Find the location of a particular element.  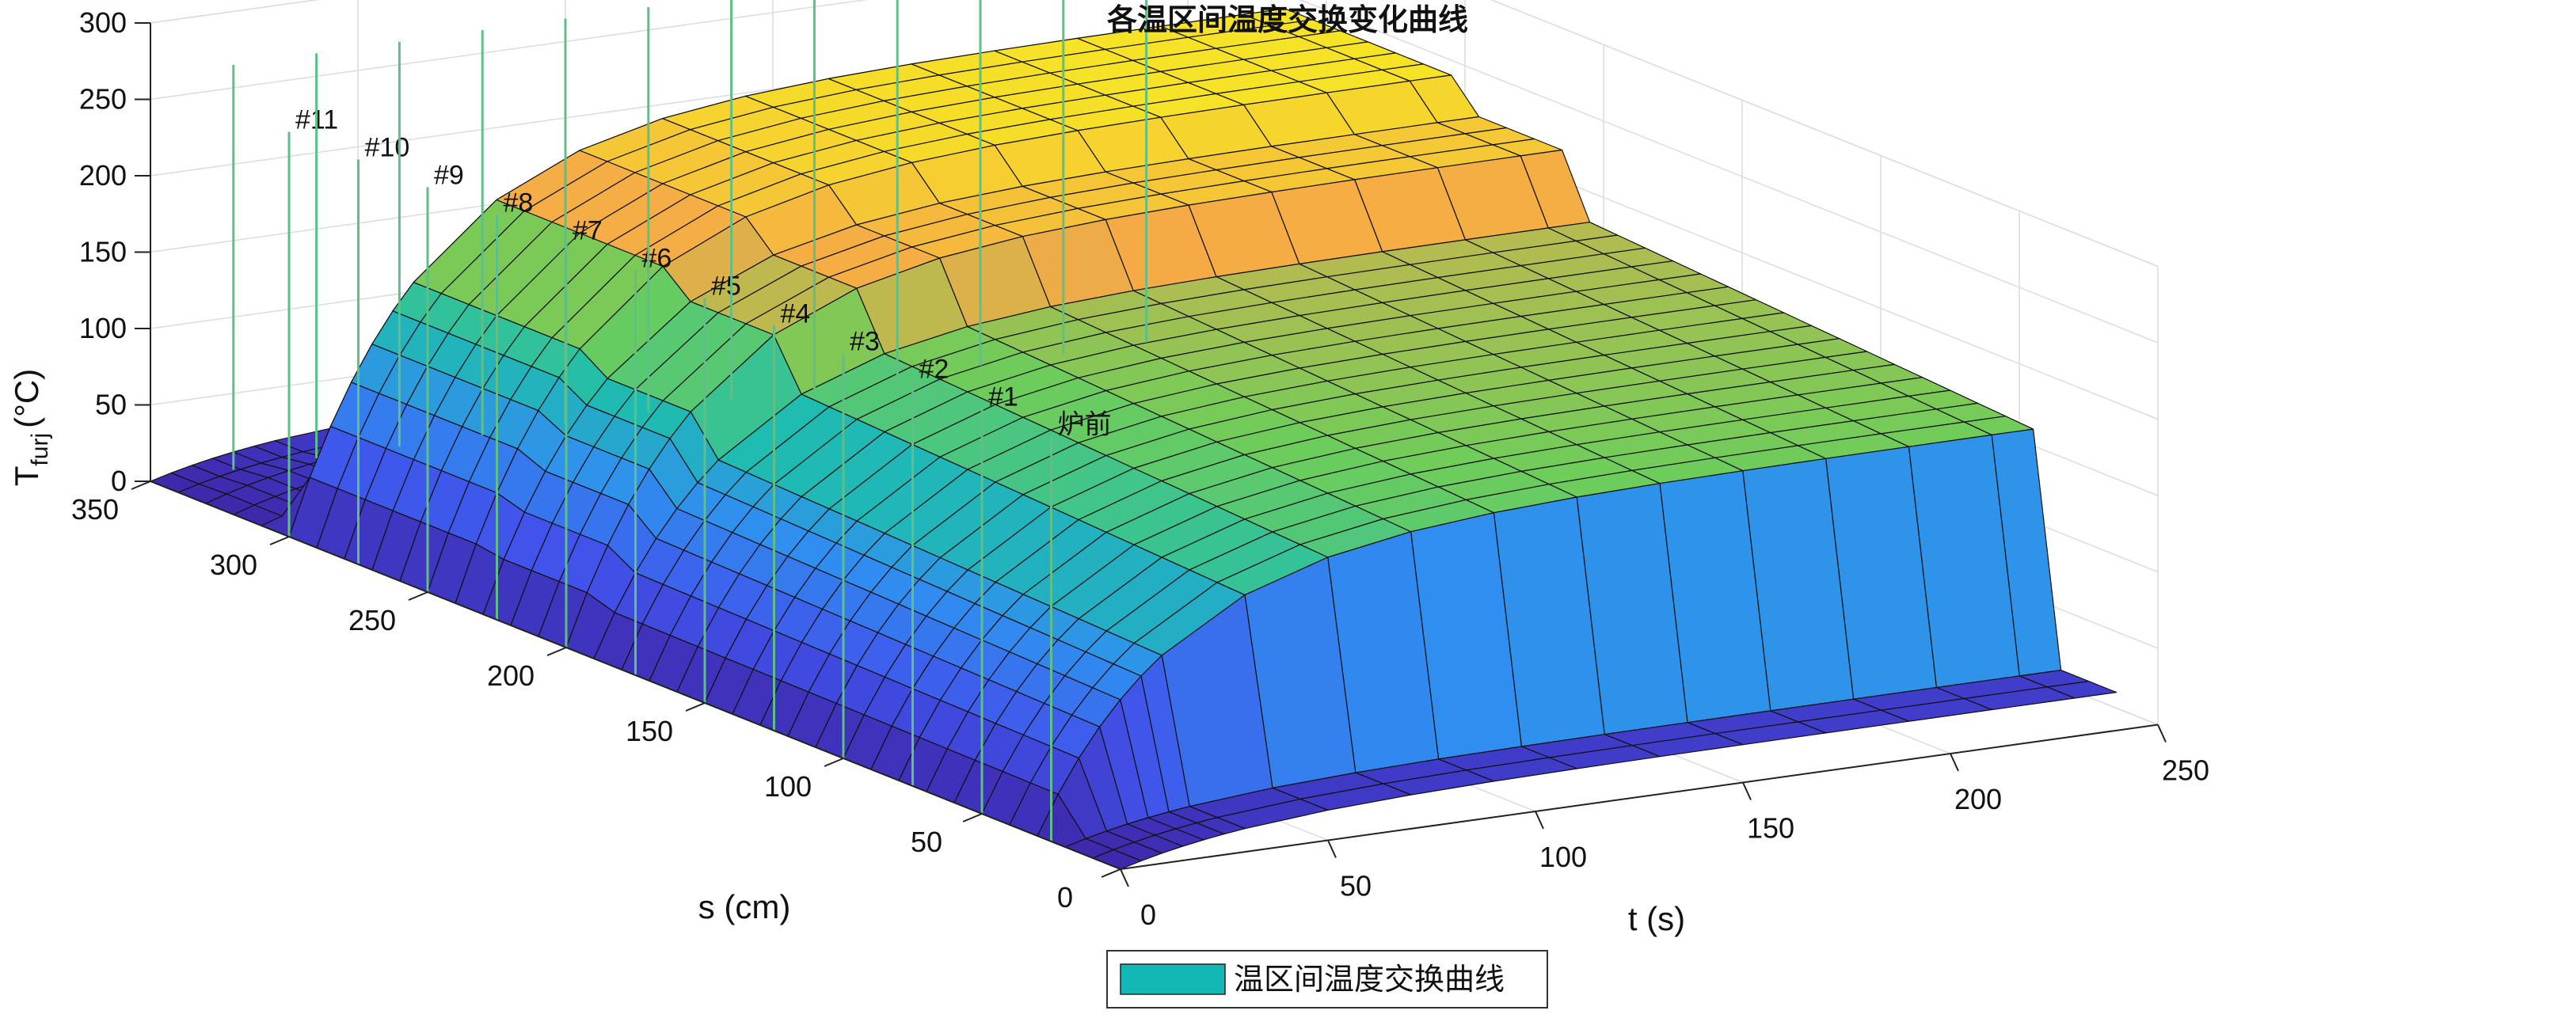

s-axis-line is located at coordinates (635, 675).